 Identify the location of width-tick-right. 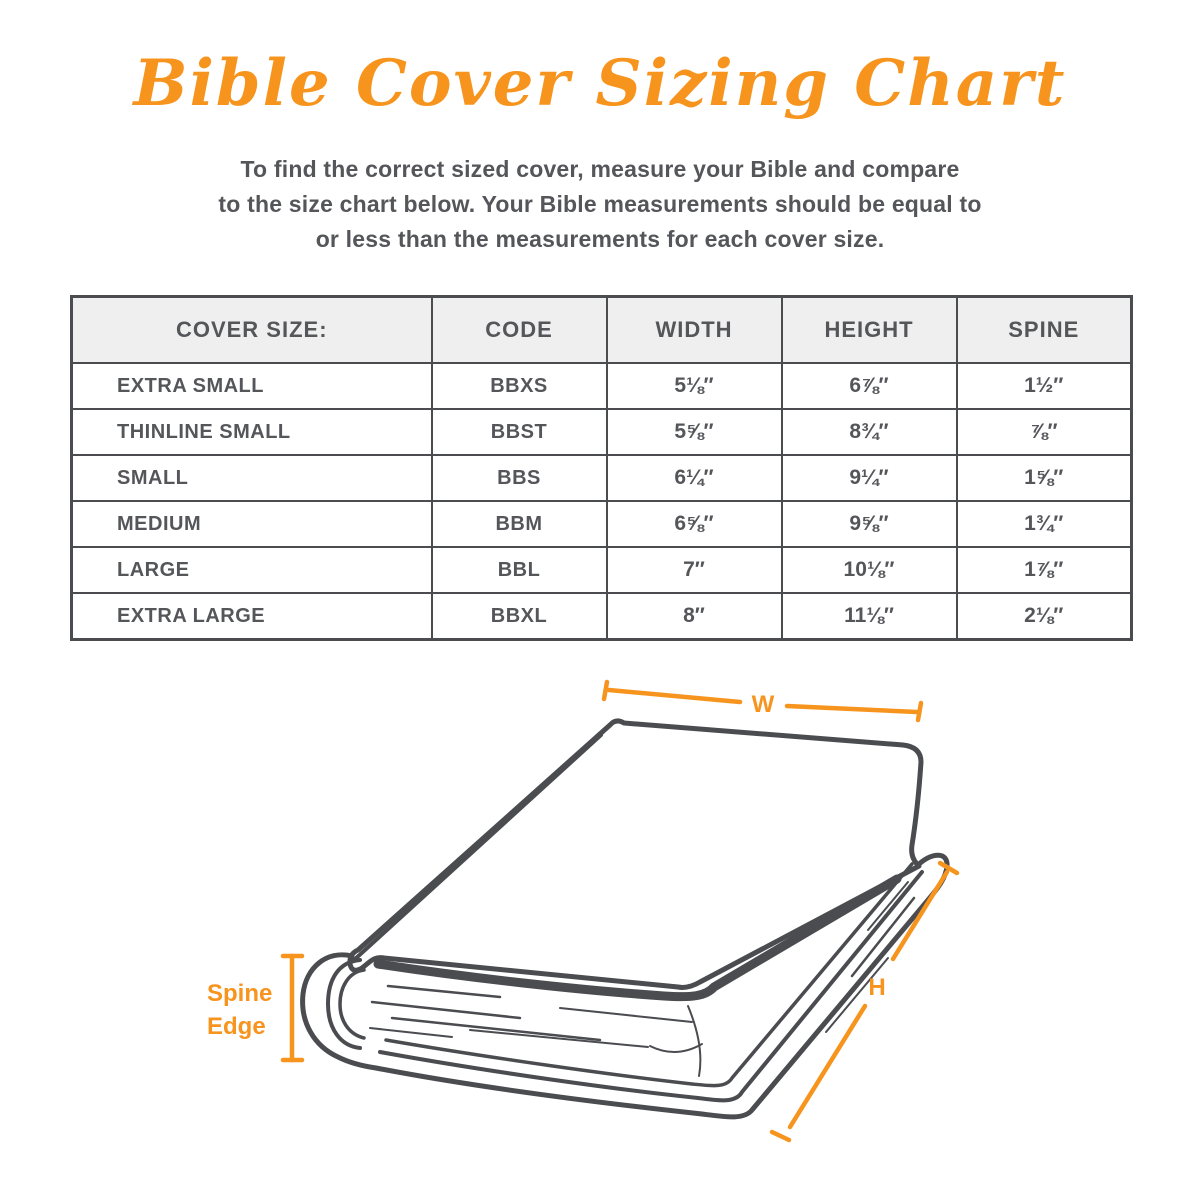
(919, 711).